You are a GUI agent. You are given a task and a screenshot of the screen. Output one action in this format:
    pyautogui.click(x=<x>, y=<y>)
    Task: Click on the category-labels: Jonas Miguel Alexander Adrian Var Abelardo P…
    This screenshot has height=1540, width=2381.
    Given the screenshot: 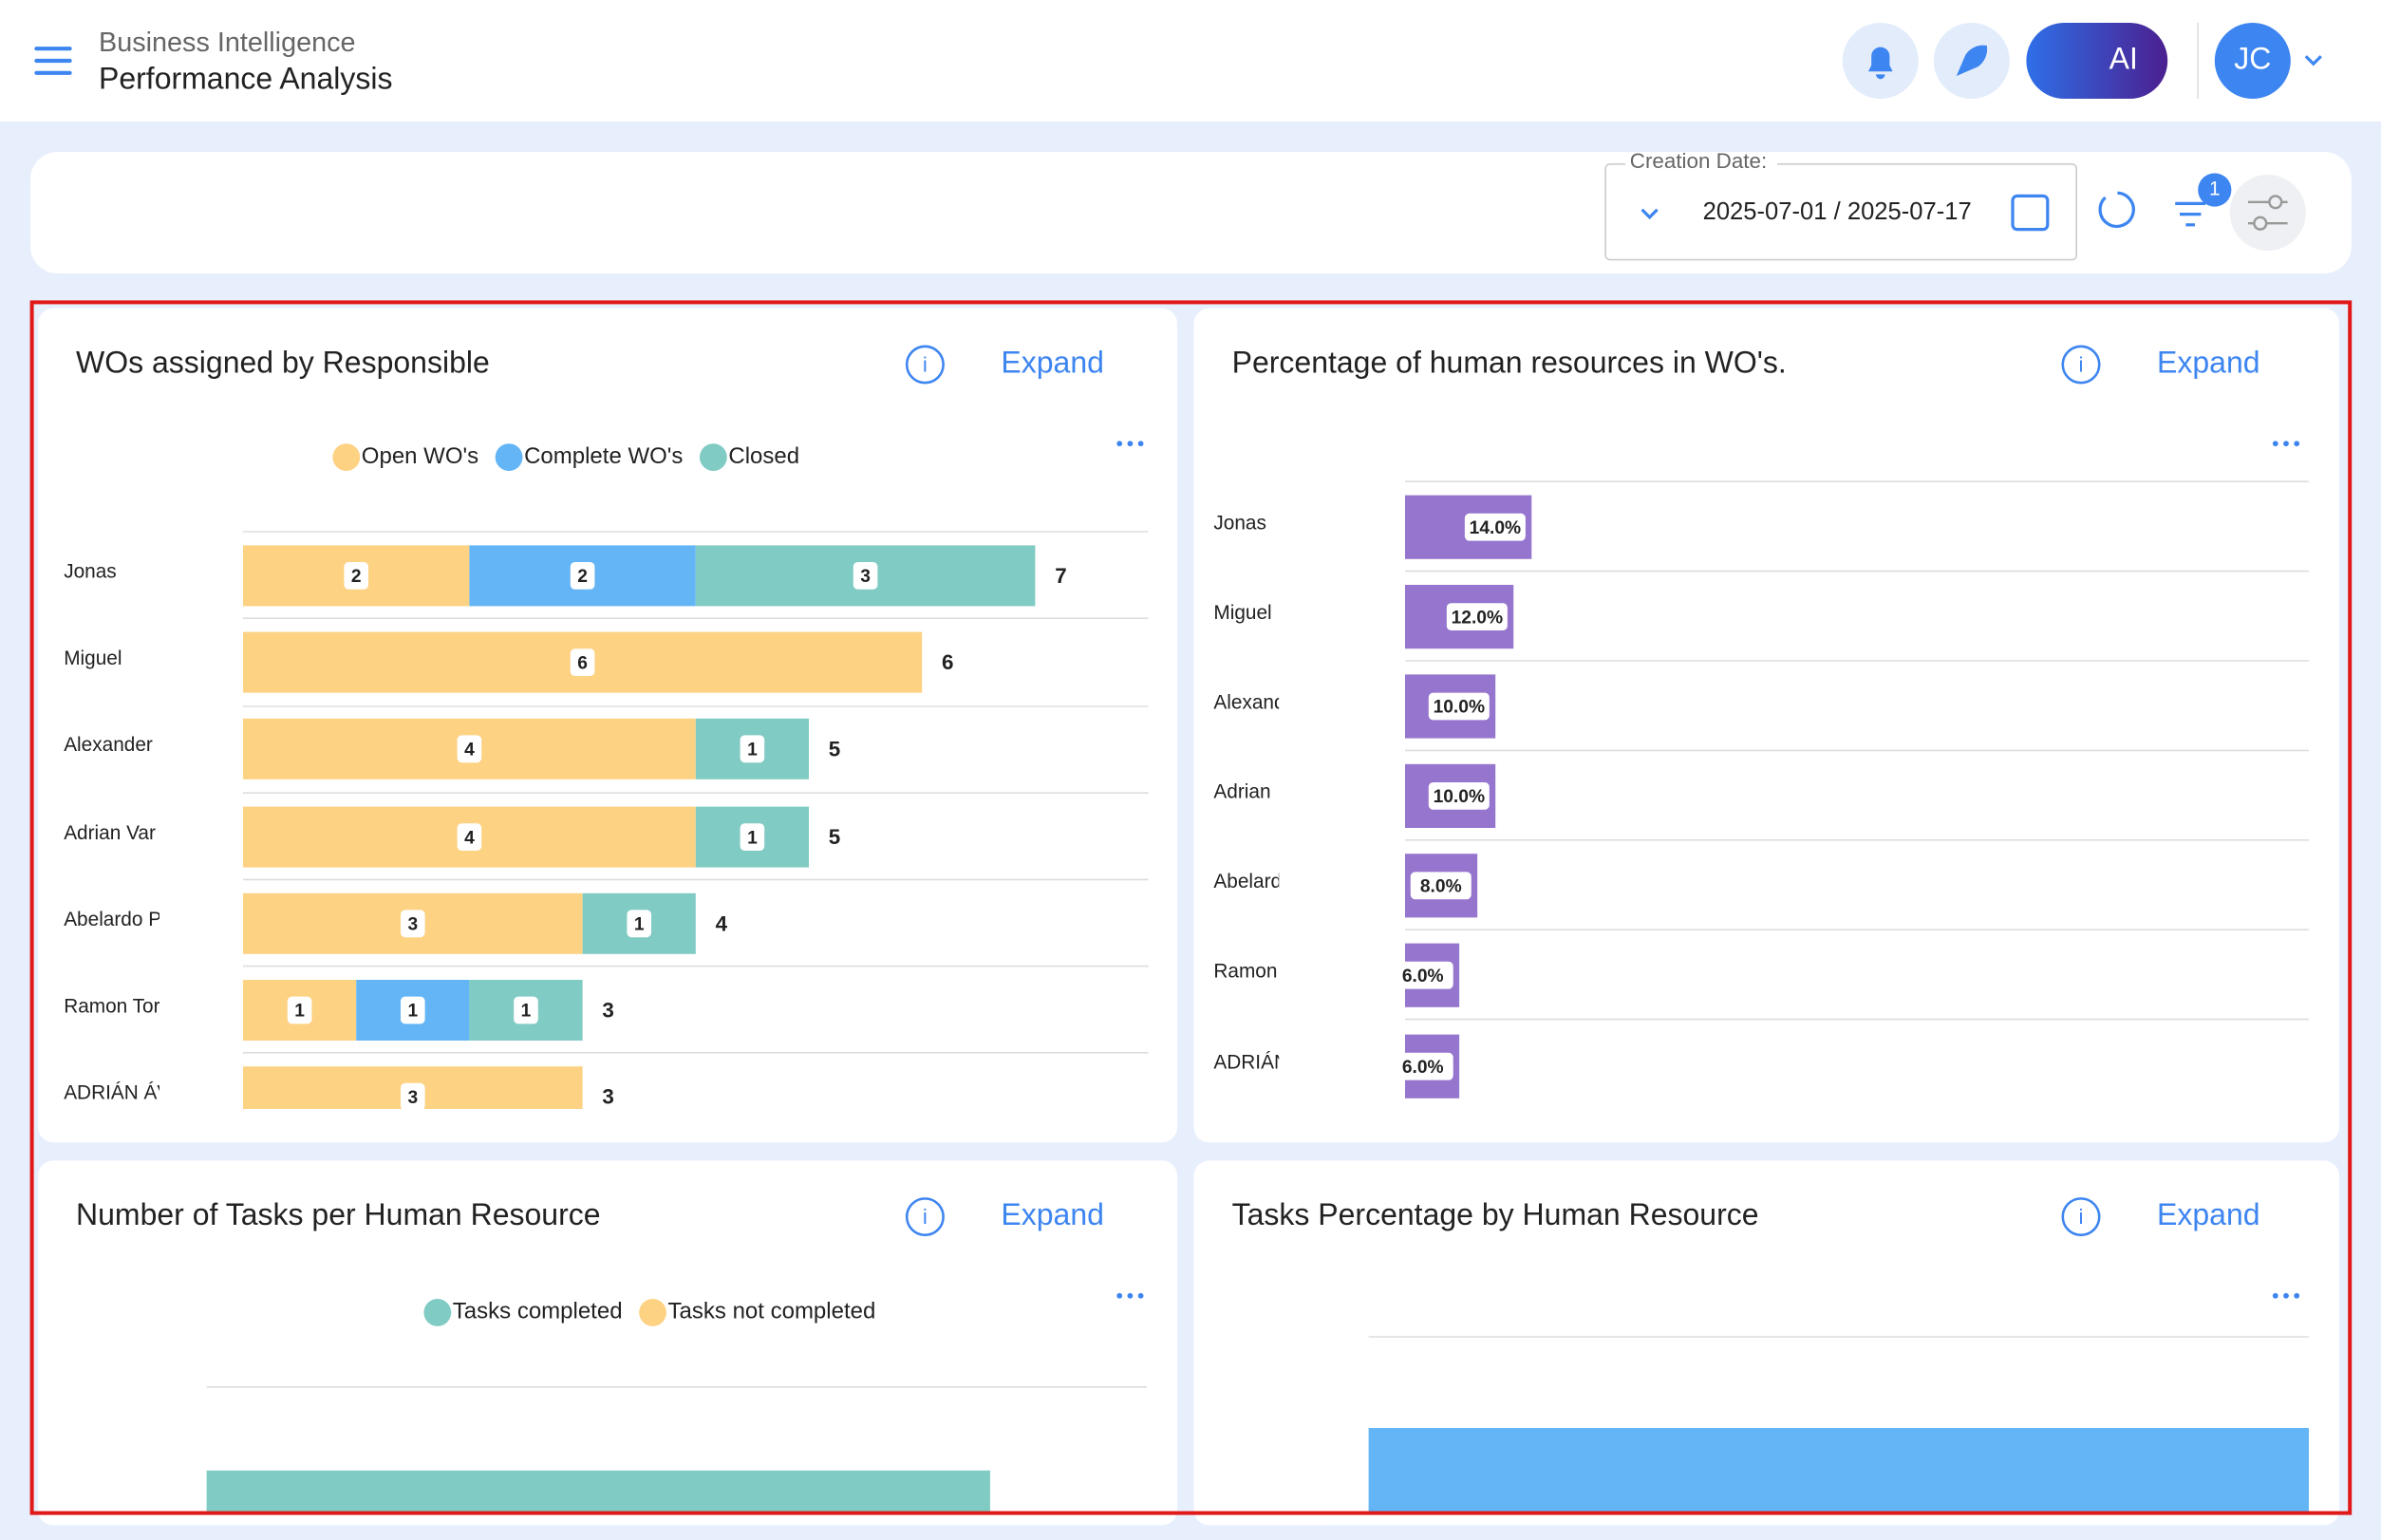 What is the action you would take?
    pyautogui.click(x=113, y=833)
    